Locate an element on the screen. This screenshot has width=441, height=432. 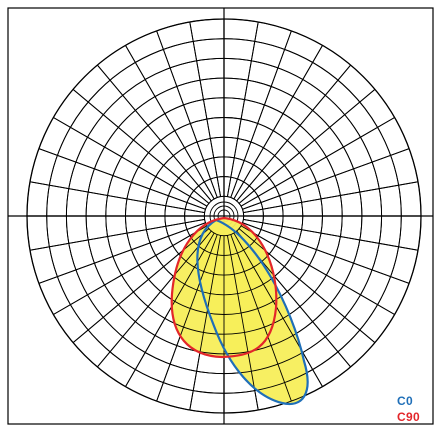
legend-c0-label: C0 is located at coordinates (405, 401).